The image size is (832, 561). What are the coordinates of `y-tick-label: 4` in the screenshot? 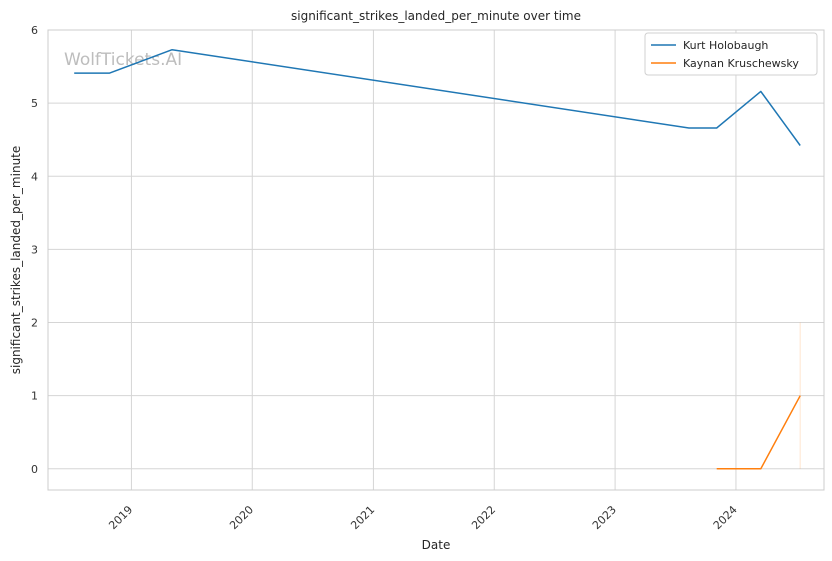 It's located at (34, 176).